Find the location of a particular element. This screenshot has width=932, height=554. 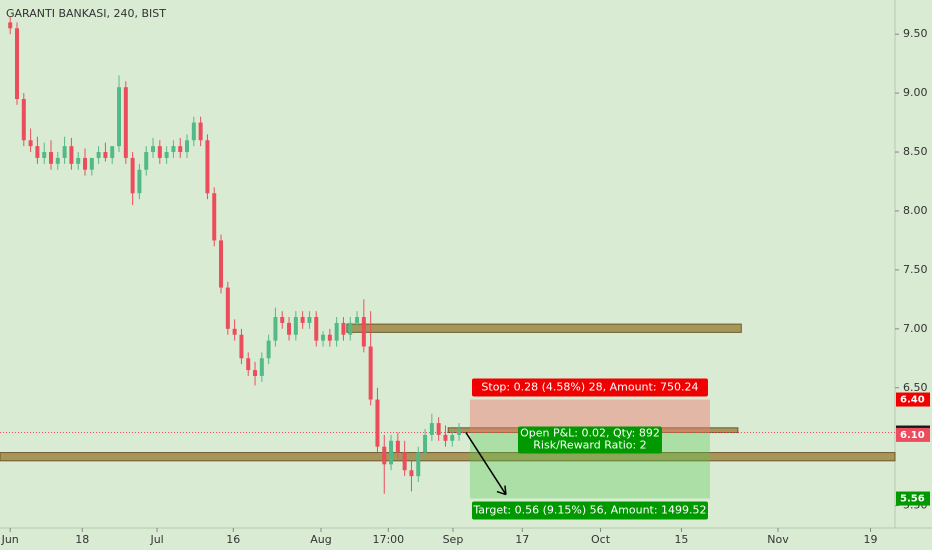

y-tick-label: 7.00 is located at coordinates (915, 328).